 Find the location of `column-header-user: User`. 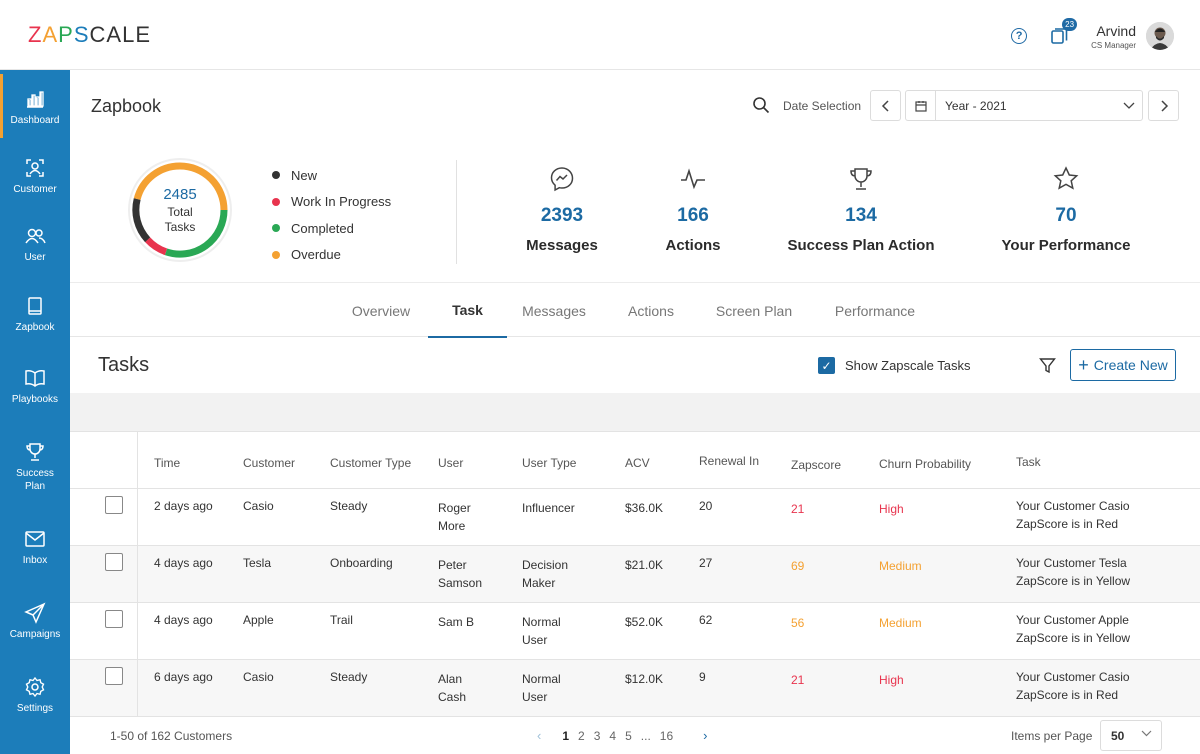

column-header-user: User is located at coordinates (451, 463).